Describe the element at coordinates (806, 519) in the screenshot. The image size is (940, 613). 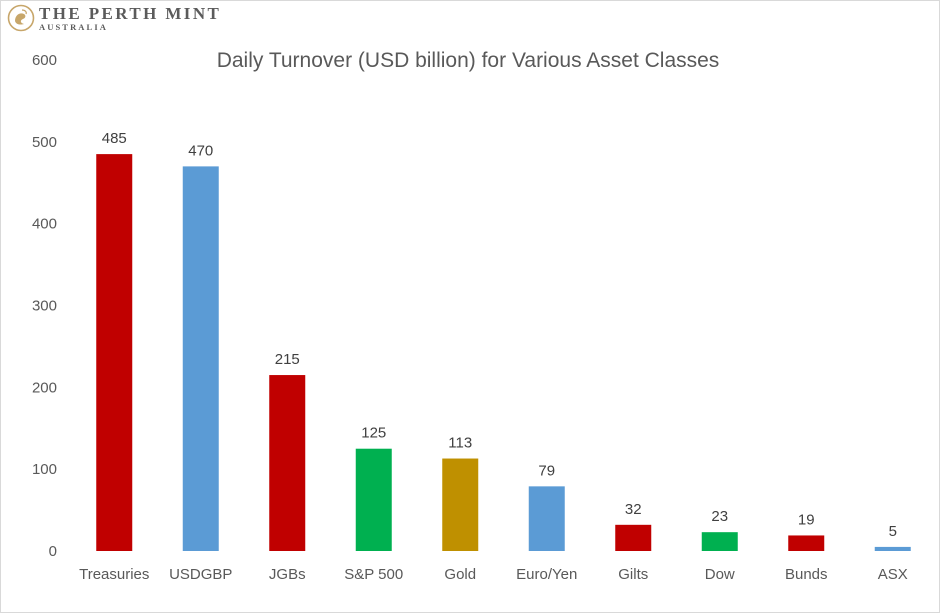
I see `data-label: 19` at that location.